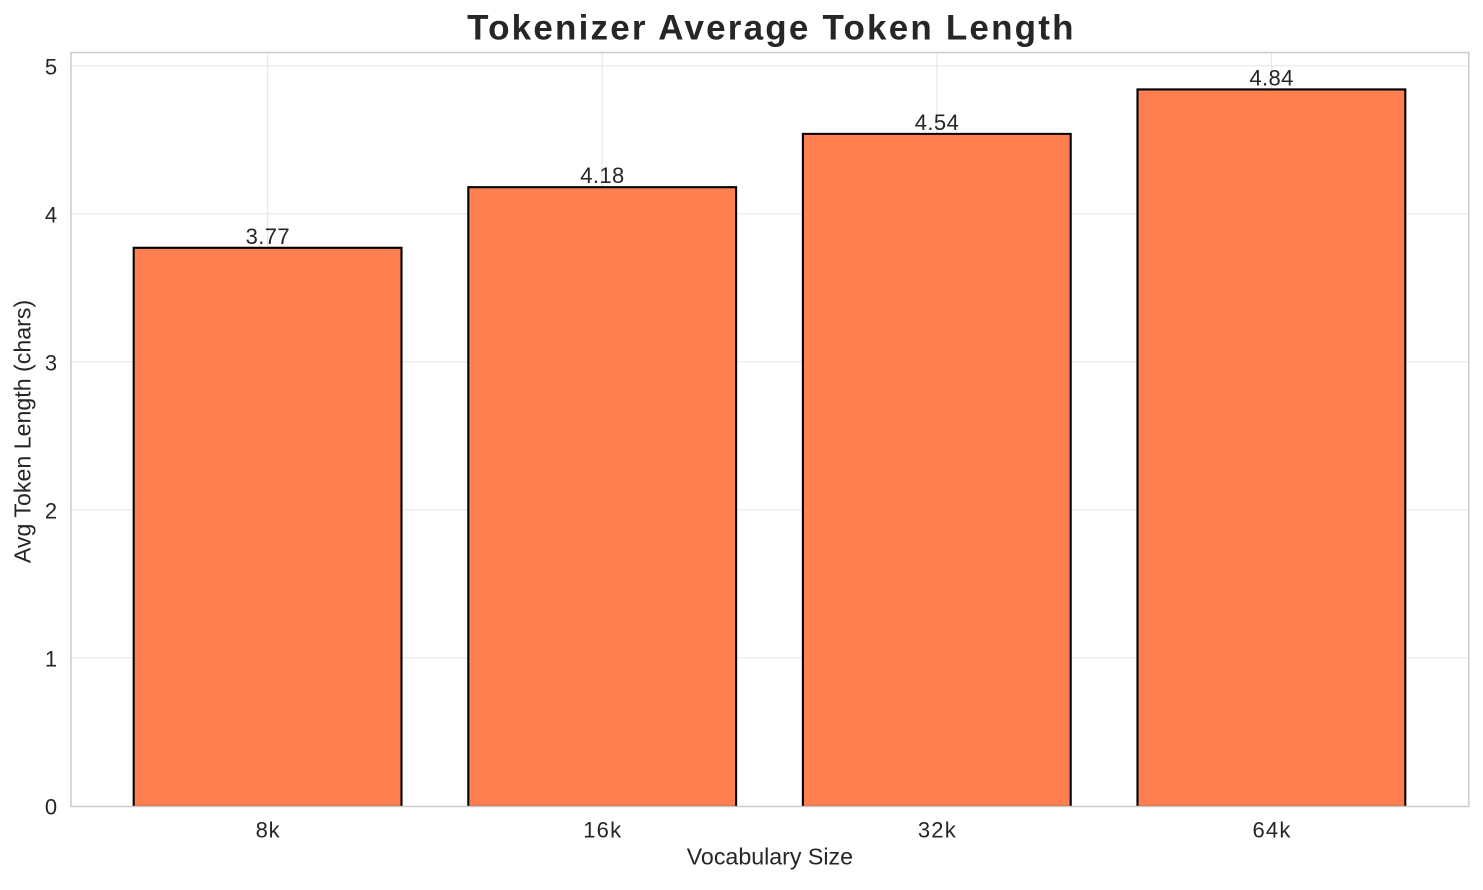  What do you see at coordinates (937, 122) in the screenshot?
I see `svg-text: 4.54` at bounding box center [937, 122].